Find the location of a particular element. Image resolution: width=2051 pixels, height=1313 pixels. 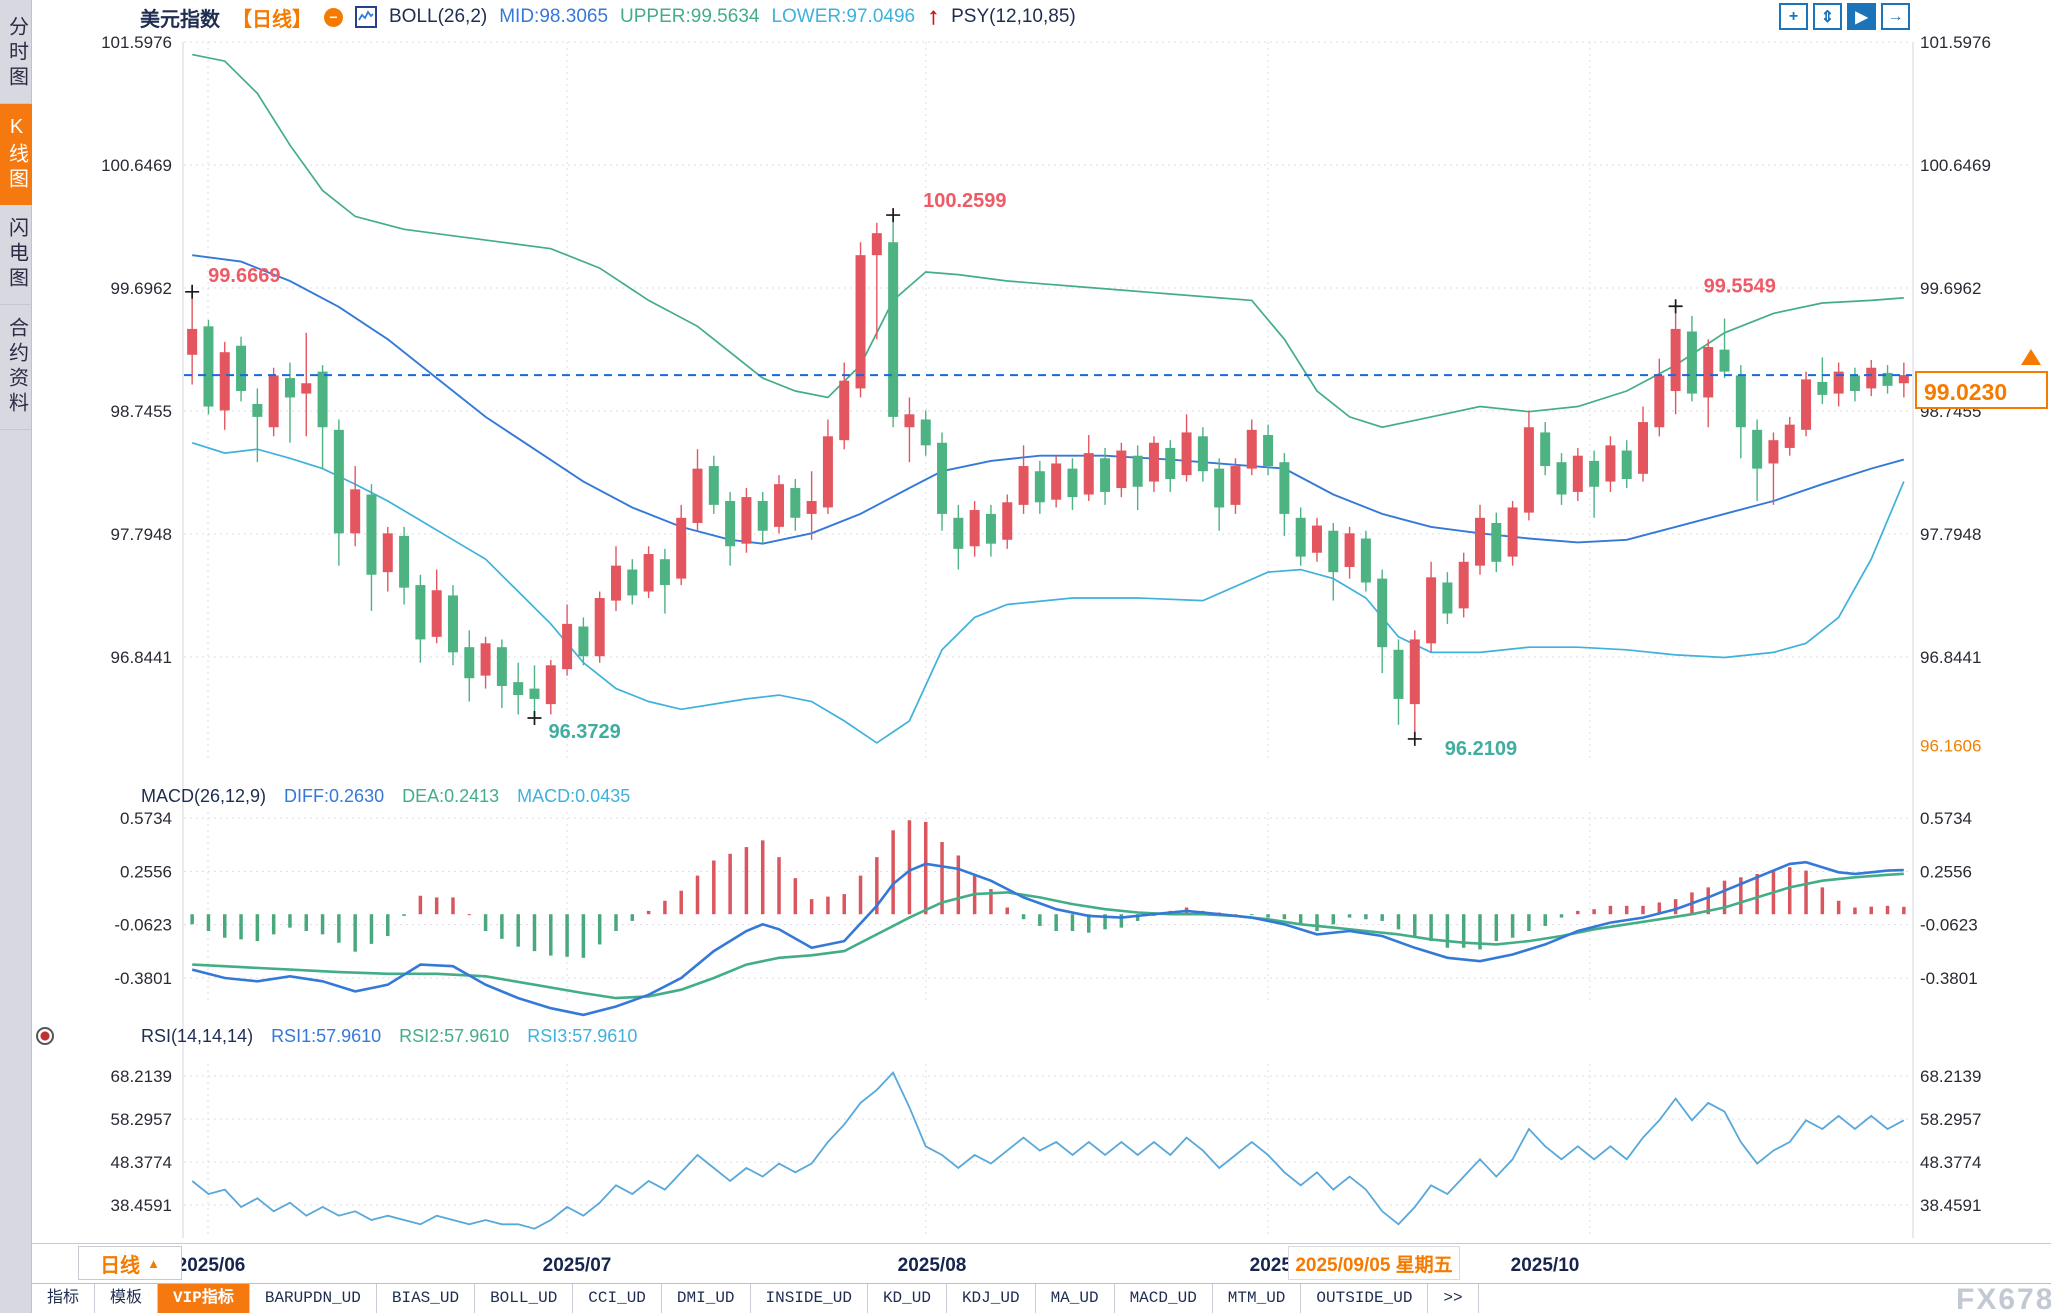

tab-指标: 指标 is located at coordinates (64, 1298).